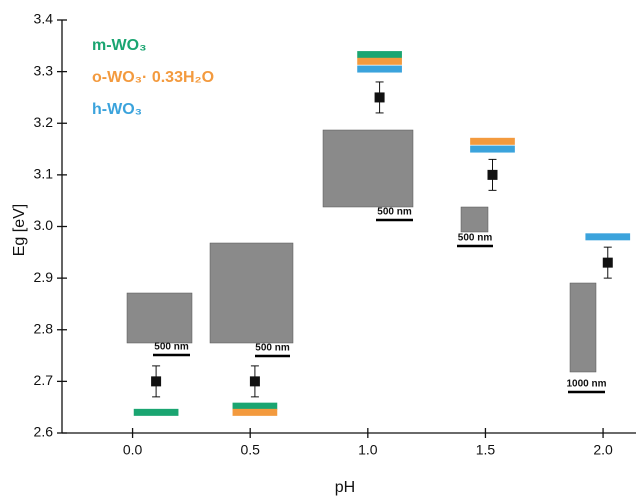  What do you see at coordinates (345, 487) in the screenshot?
I see `x-axis-label: pH` at bounding box center [345, 487].